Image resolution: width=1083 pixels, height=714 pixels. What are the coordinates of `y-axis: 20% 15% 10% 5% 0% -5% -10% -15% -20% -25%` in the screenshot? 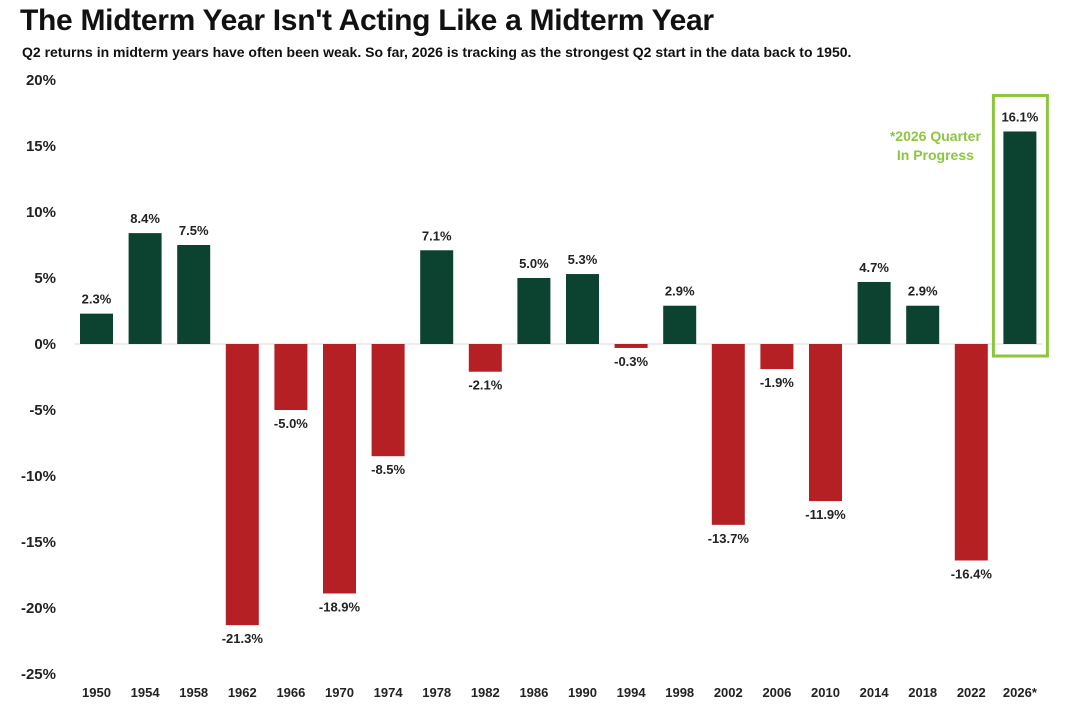 It's located at (38, 377).